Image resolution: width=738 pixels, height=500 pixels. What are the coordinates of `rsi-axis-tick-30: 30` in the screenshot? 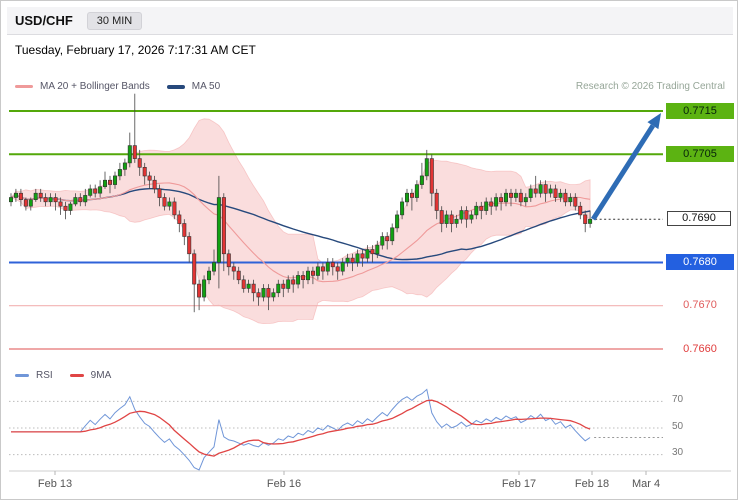 It's located at (678, 452).